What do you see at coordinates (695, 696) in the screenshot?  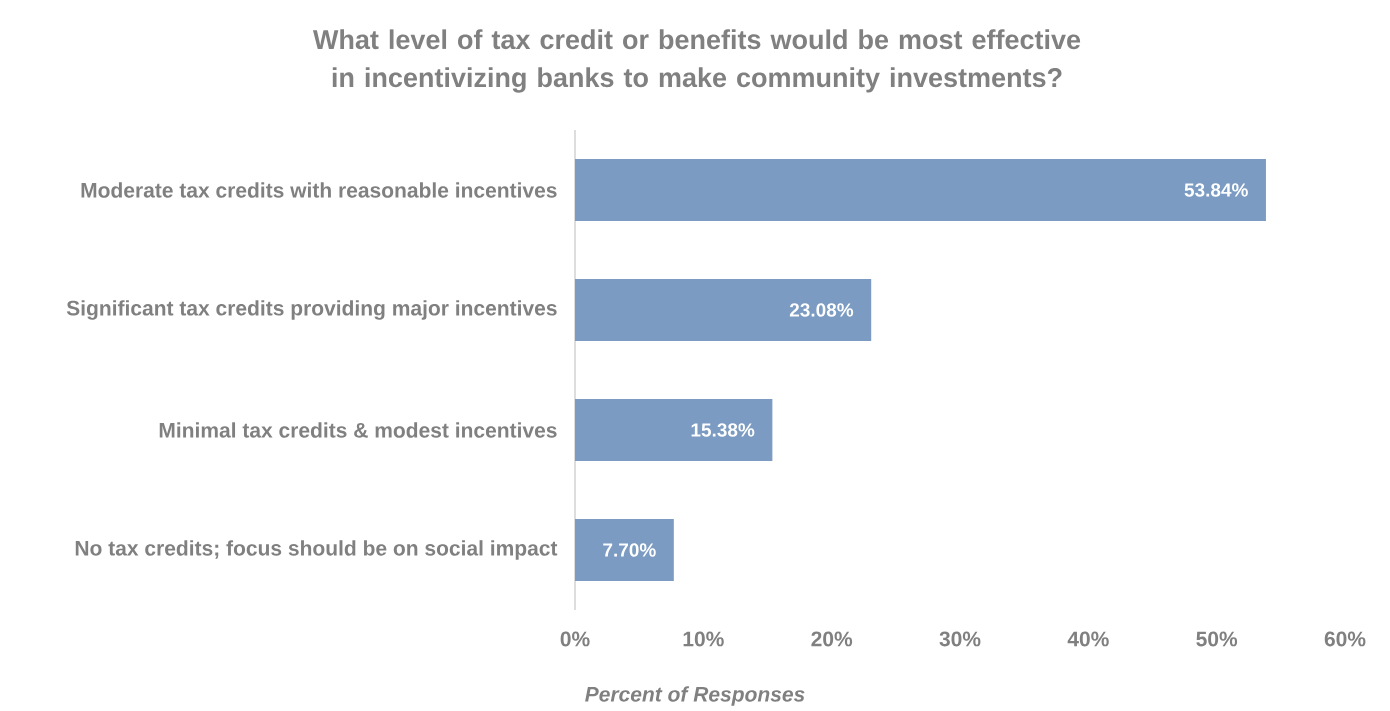 I see `x-axis-title: Percent of Responses` at bounding box center [695, 696].